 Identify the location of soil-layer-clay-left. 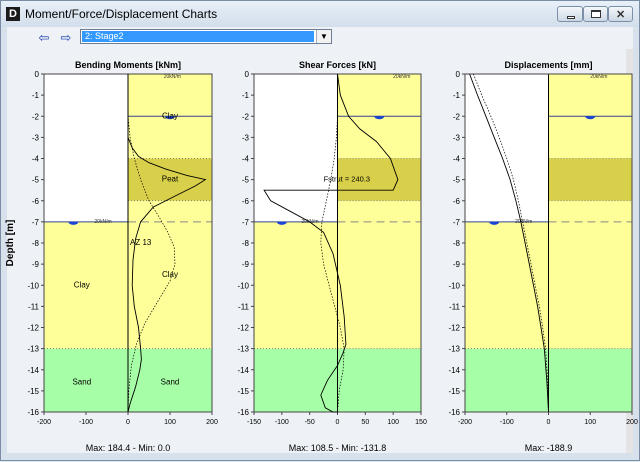
(296, 285).